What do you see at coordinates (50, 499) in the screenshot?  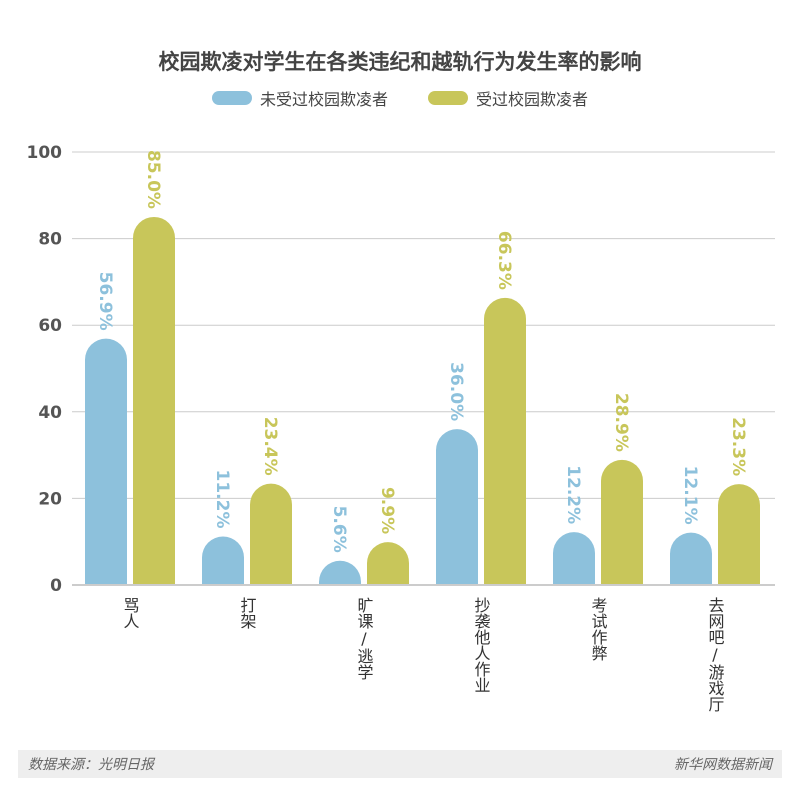 I see `y-tick-label: 20` at bounding box center [50, 499].